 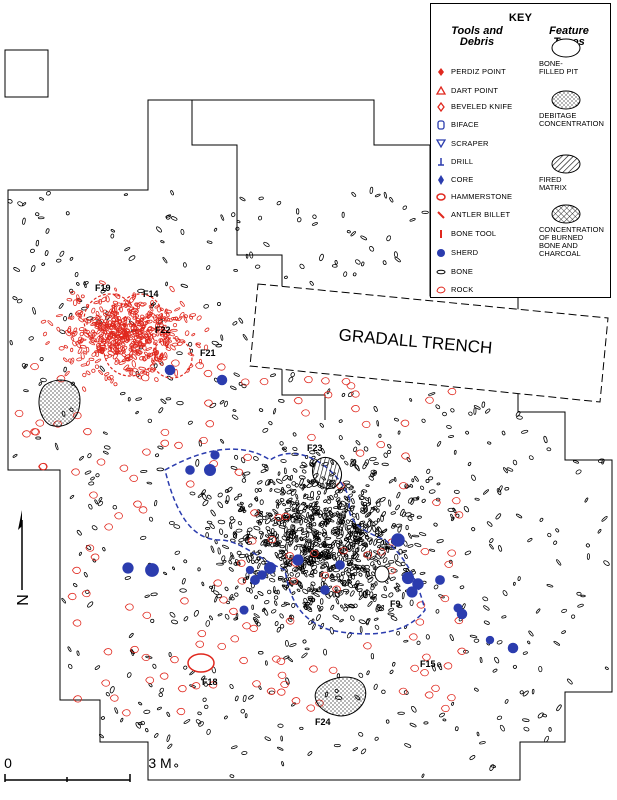 What do you see at coordinates (210, 682) in the screenshot?
I see `feature-label: F18` at bounding box center [210, 682].